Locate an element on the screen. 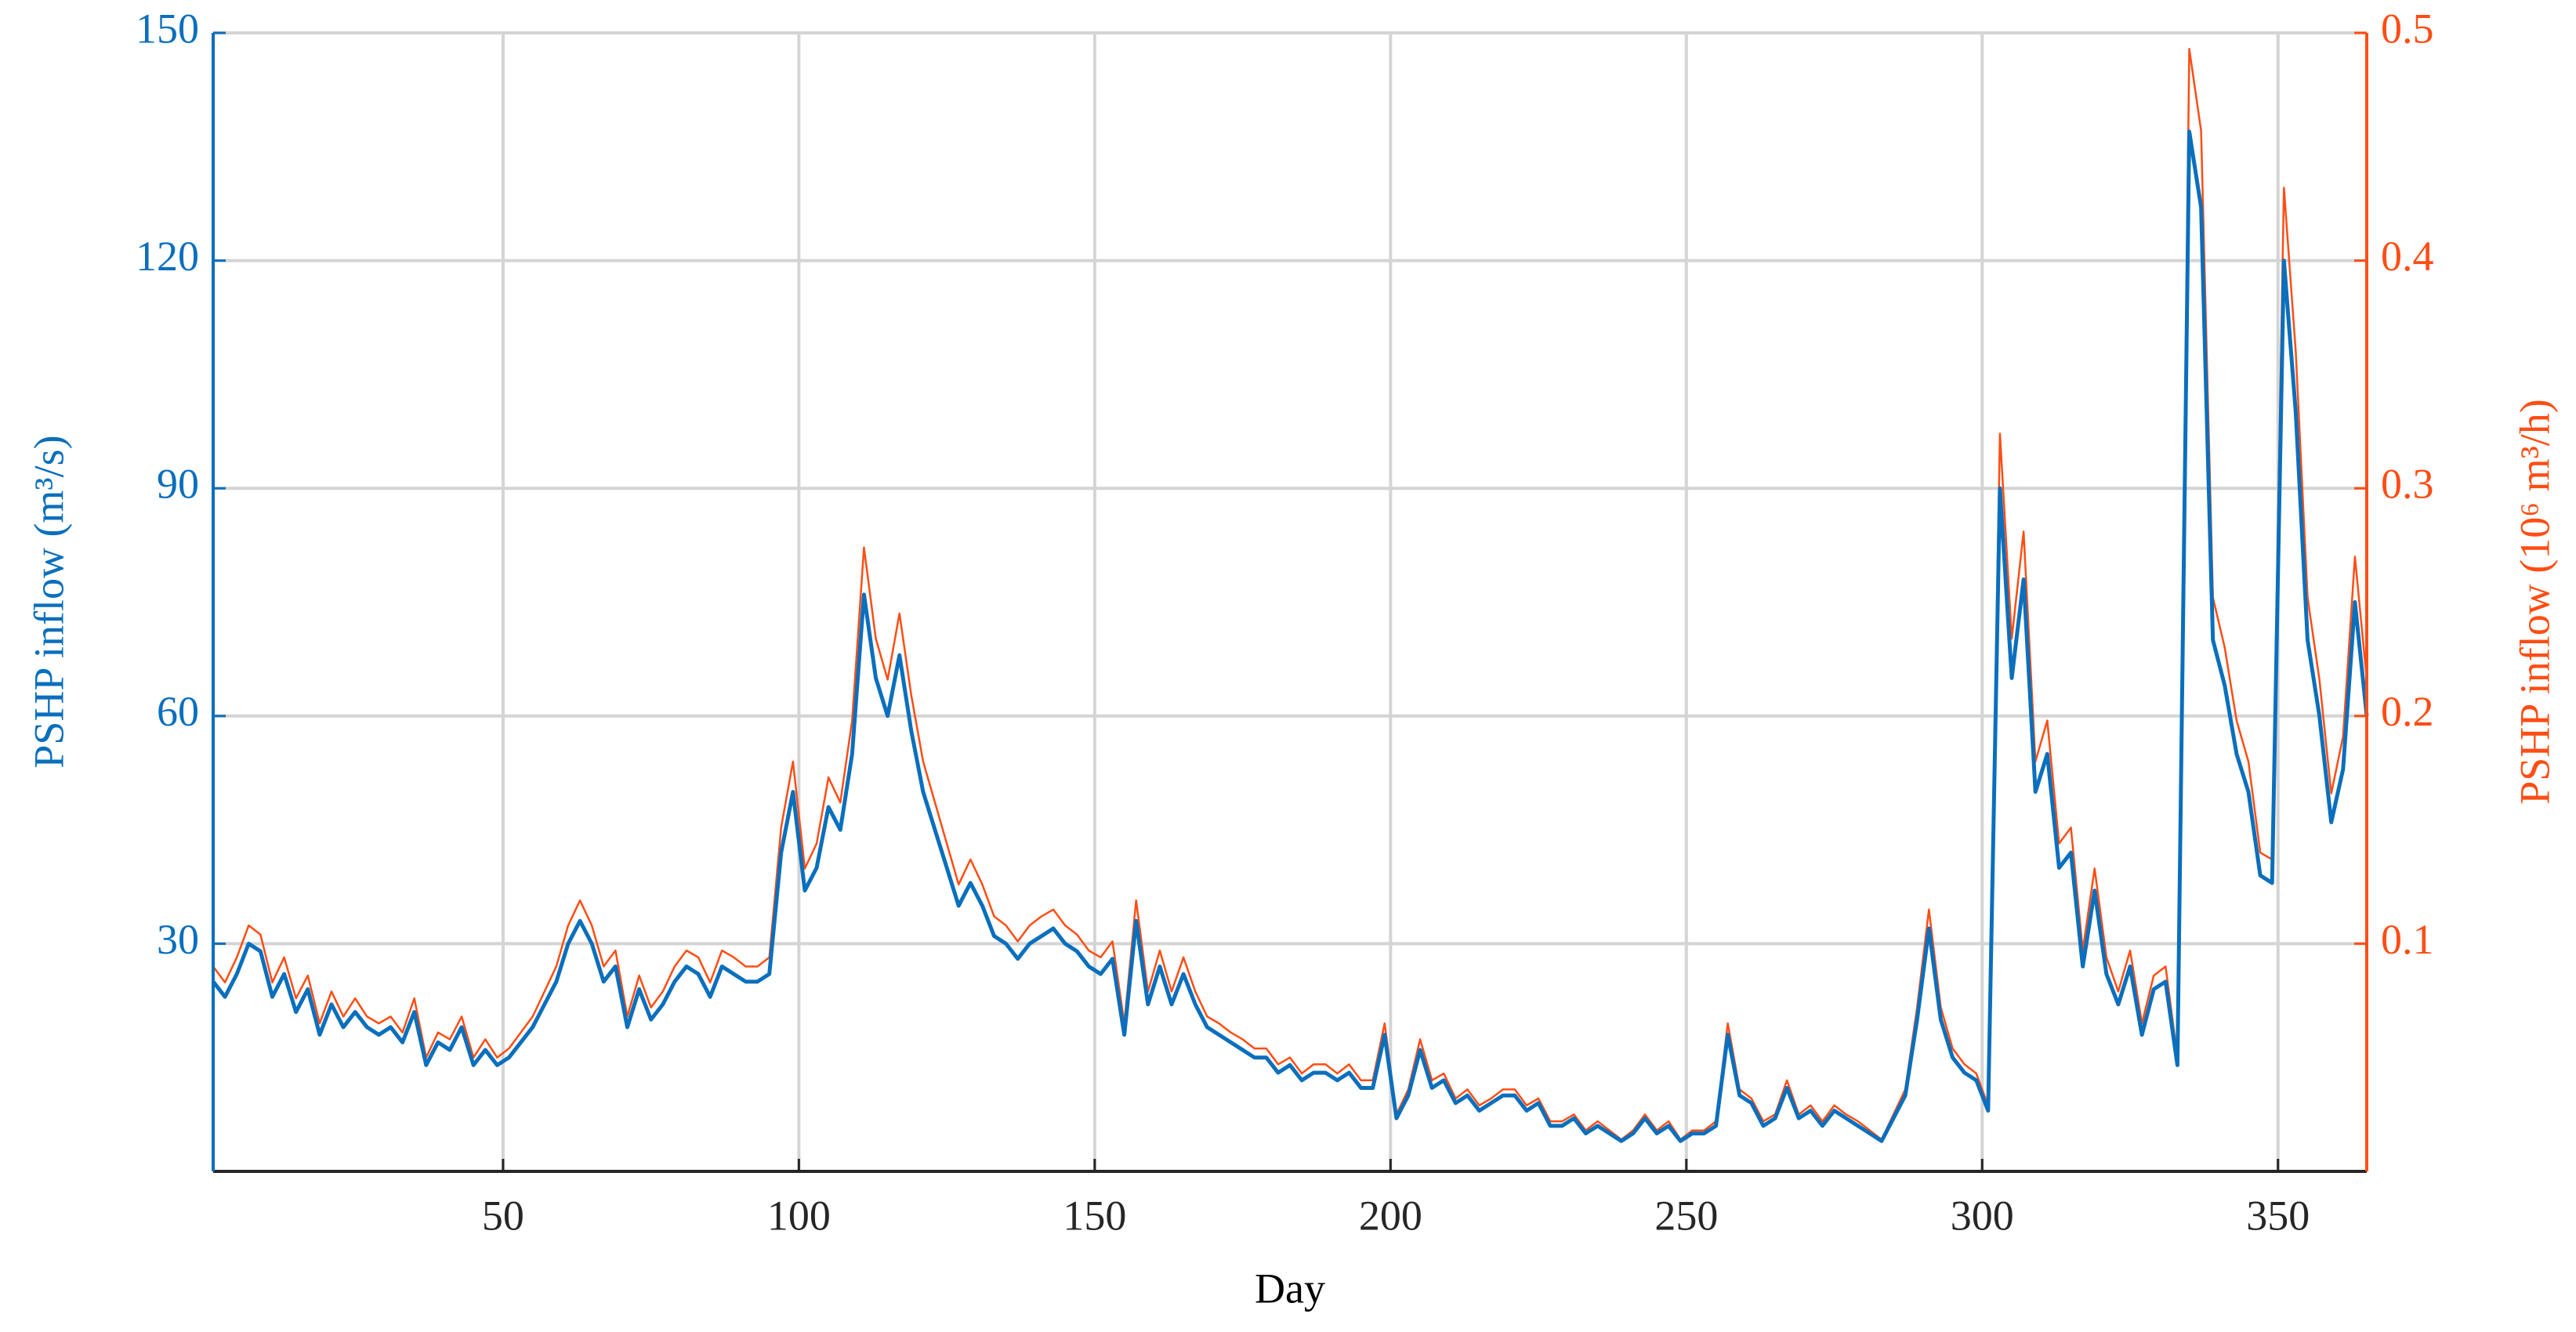 The height and width of the screenshot is (1332, 2576). y2-axis-label: PSHP inflow (10⁶ m³/h) is located at coordinates (2534, 602).